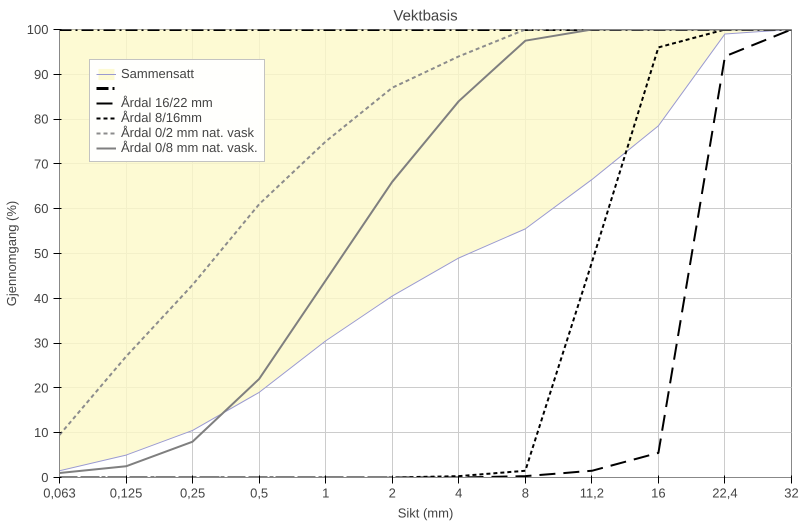 The width and height of the screenshot is (803, 523). I want to click on x-tick-label: 1, so click(326, 493).